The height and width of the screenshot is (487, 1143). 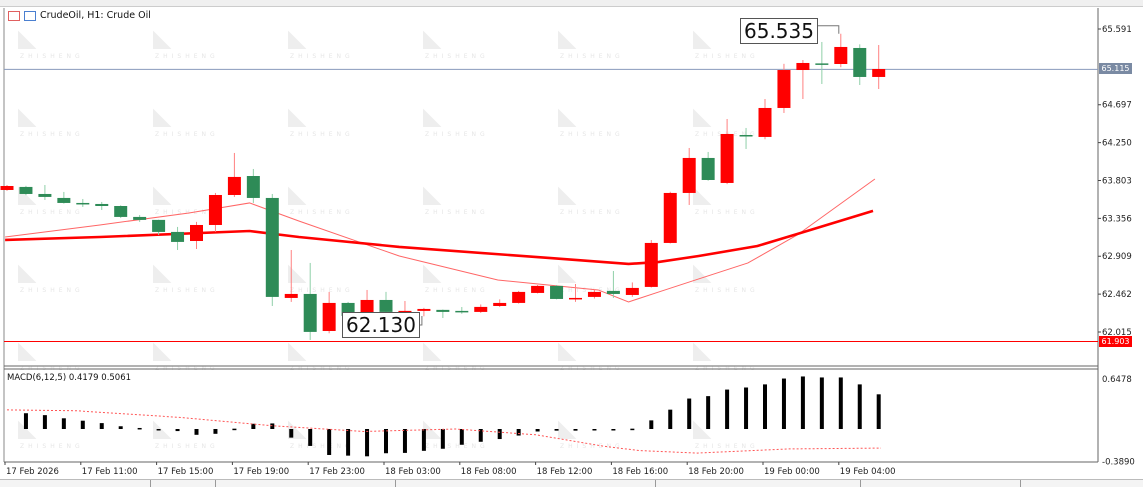 What do you see at coordinates (868, 472) in the screenshot?
I see `time-tick-label: 19 Feb 04:00` at bounding box center [868, 472].